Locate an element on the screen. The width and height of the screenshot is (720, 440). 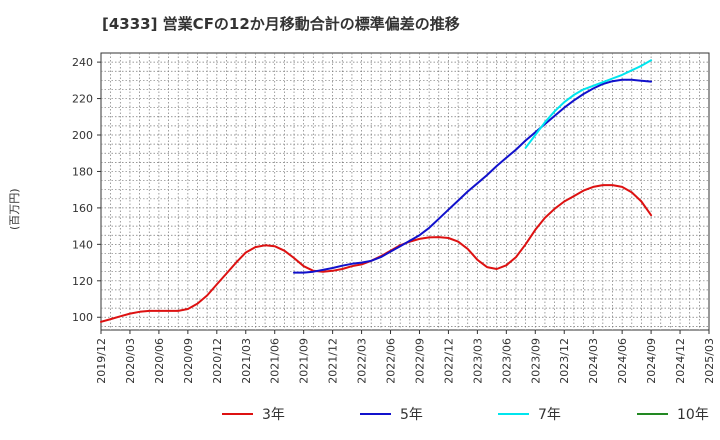
y-tick-label: 140 is located at coordinates (82, 244).